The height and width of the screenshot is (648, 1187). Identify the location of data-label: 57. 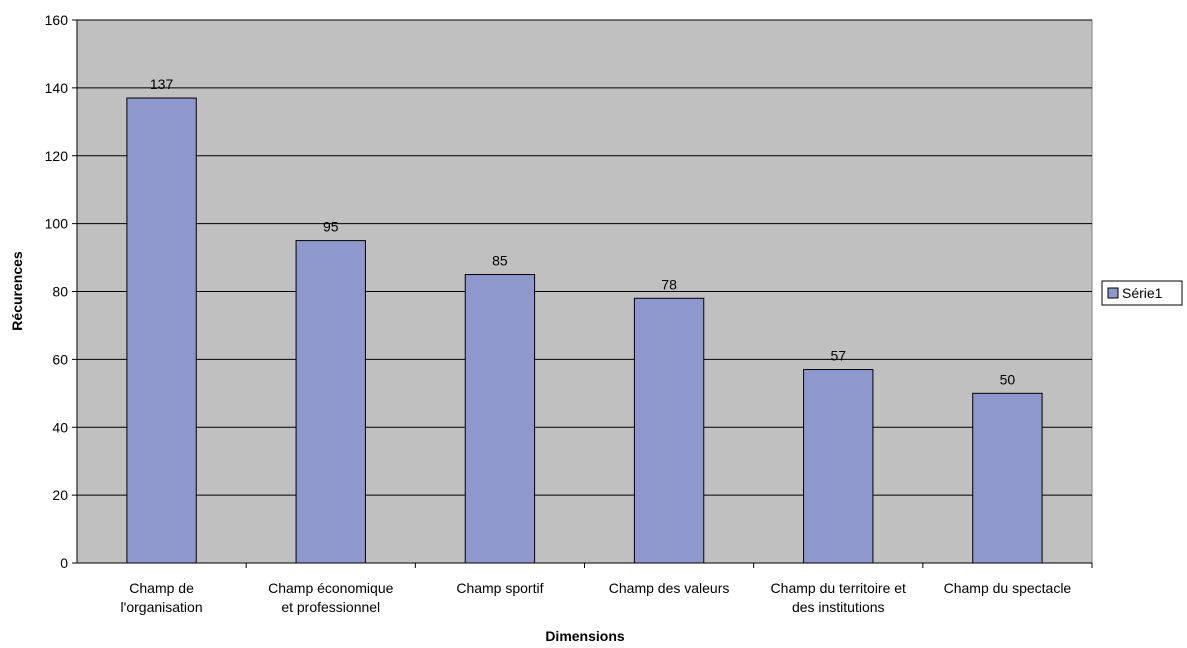
(838, 356).